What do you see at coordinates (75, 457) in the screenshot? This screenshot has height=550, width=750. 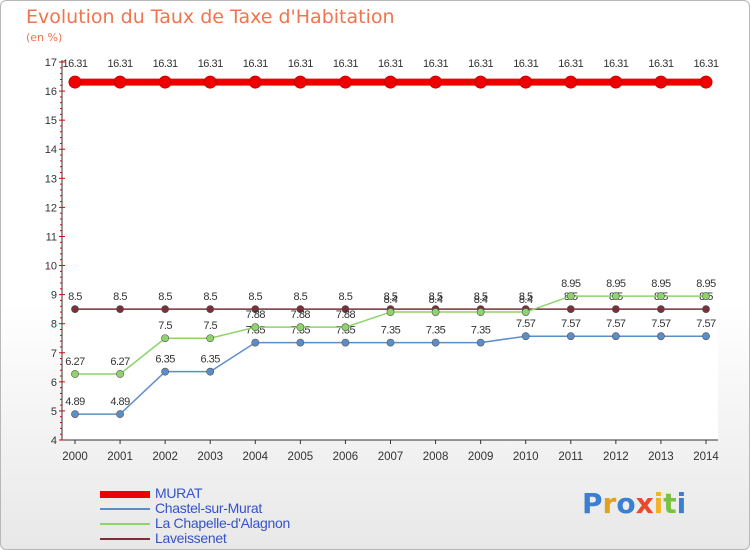 I see `x-tick-label: 2000` at bounding box center [75, 457].